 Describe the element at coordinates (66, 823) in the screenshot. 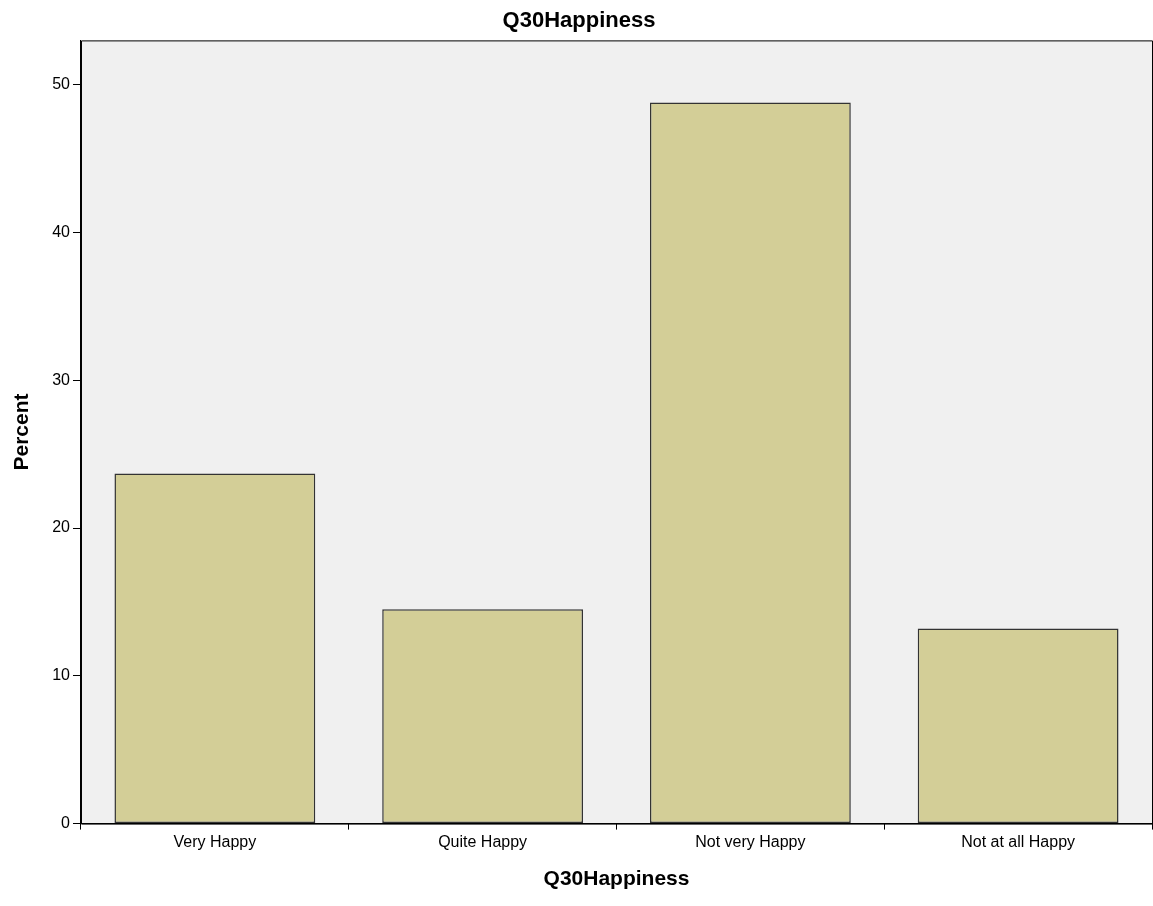

I see `y-tick-label: 0` at that location.